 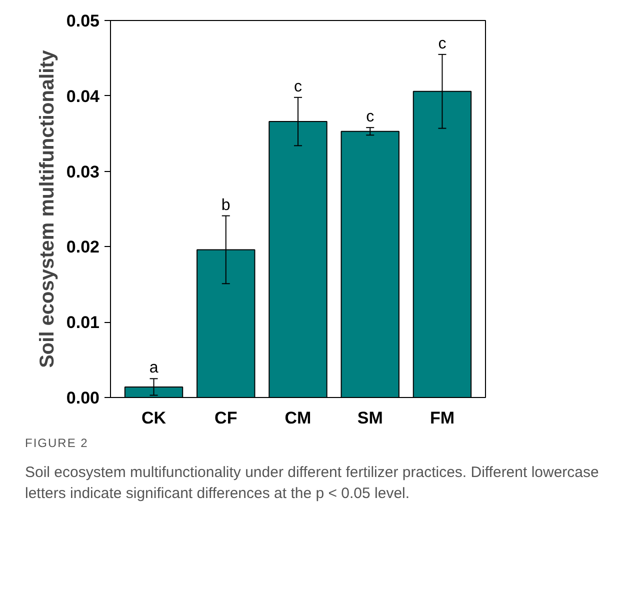 What do you see at coordinates (83, 96) in the screenshot?
I see `y-tick-label: 0.04` at bounding box center [83, 96].